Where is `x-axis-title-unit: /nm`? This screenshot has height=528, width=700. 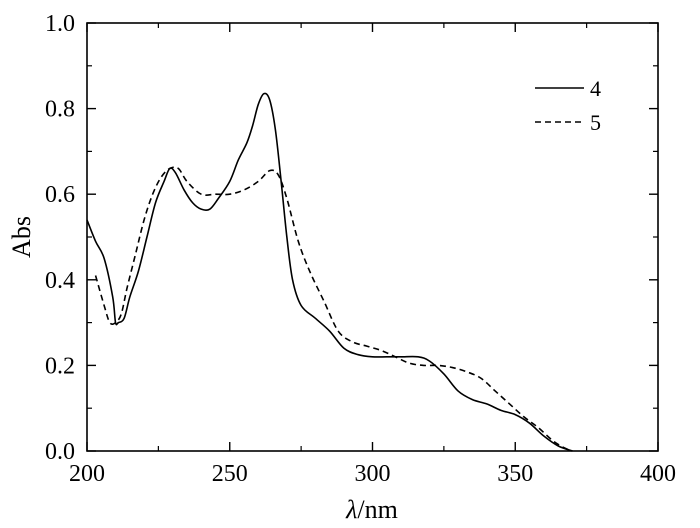
x-axis-title-unit: /nm is located at coordinates (377, 509).